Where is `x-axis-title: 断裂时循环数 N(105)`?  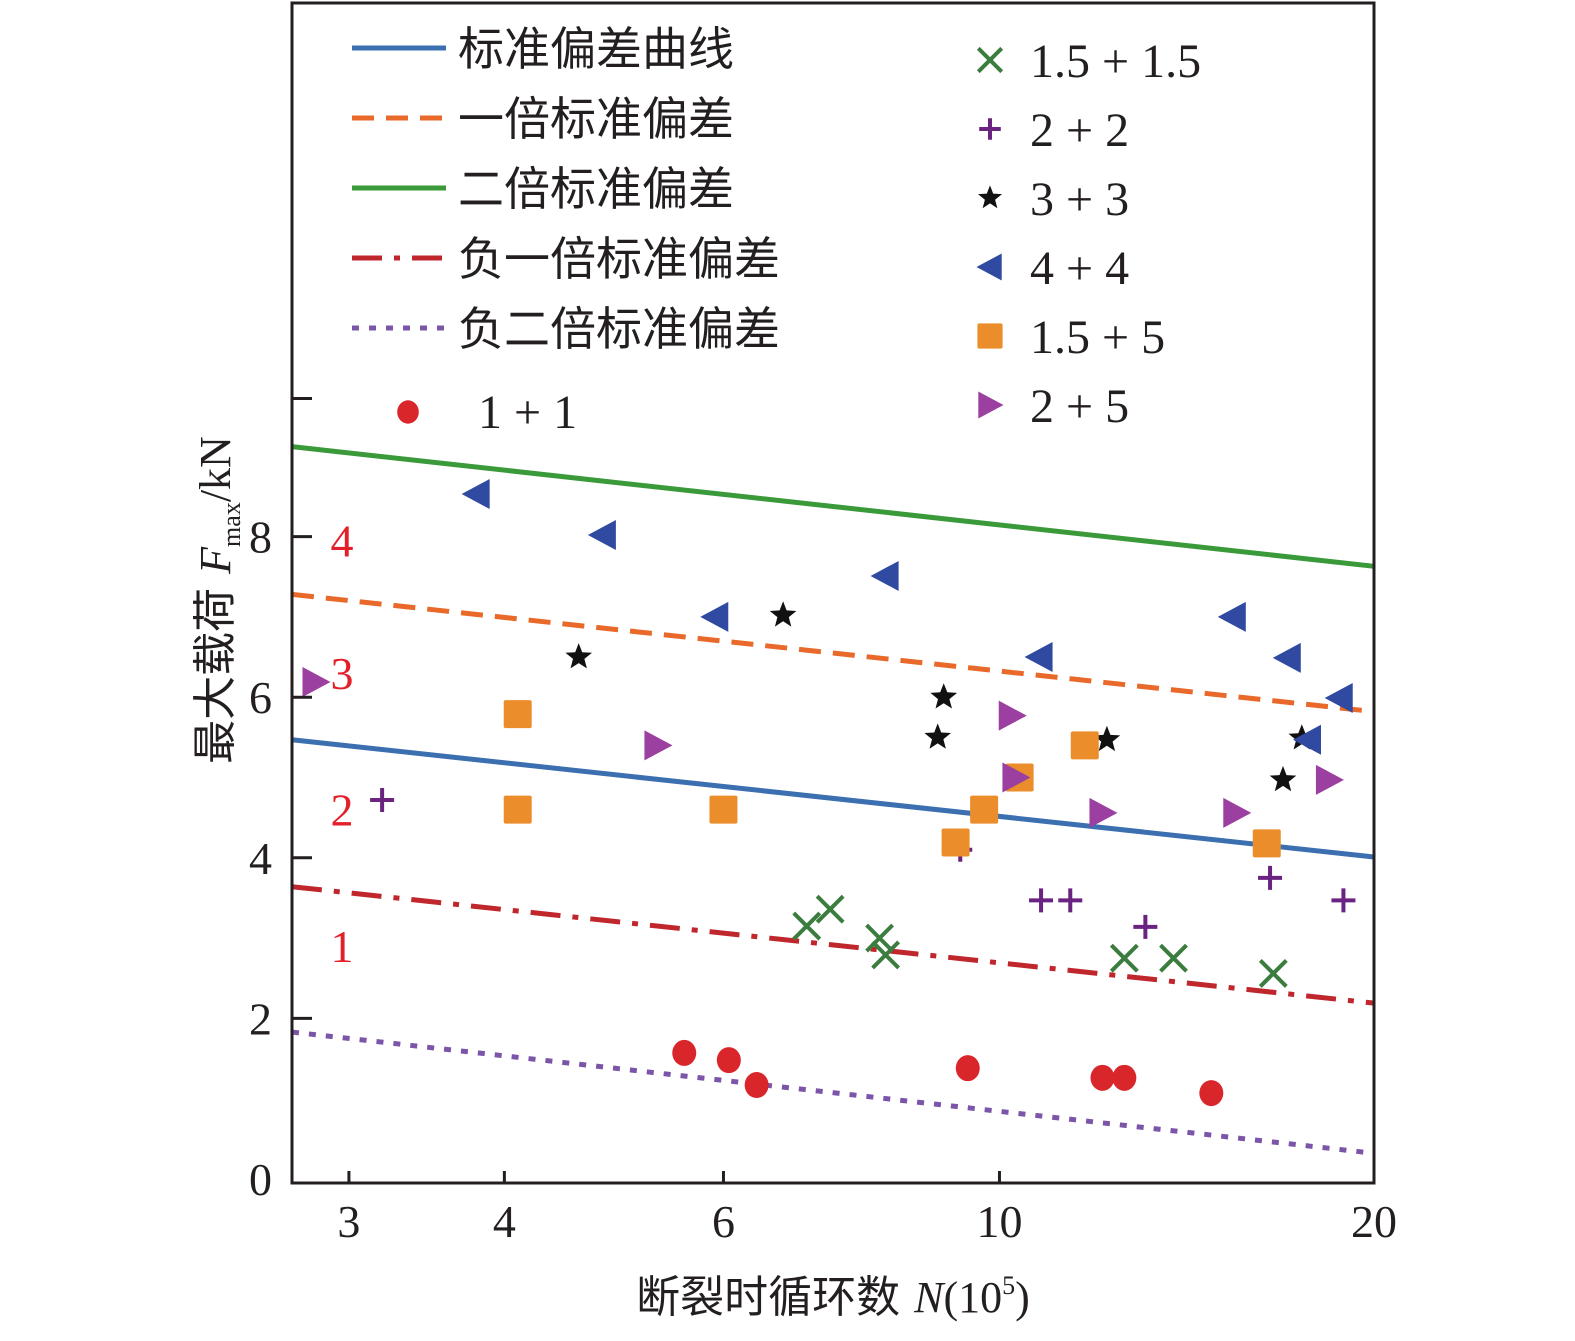 x-axis-title: 断裂时循环数 N(105) is located at coordinates (833, 1297).